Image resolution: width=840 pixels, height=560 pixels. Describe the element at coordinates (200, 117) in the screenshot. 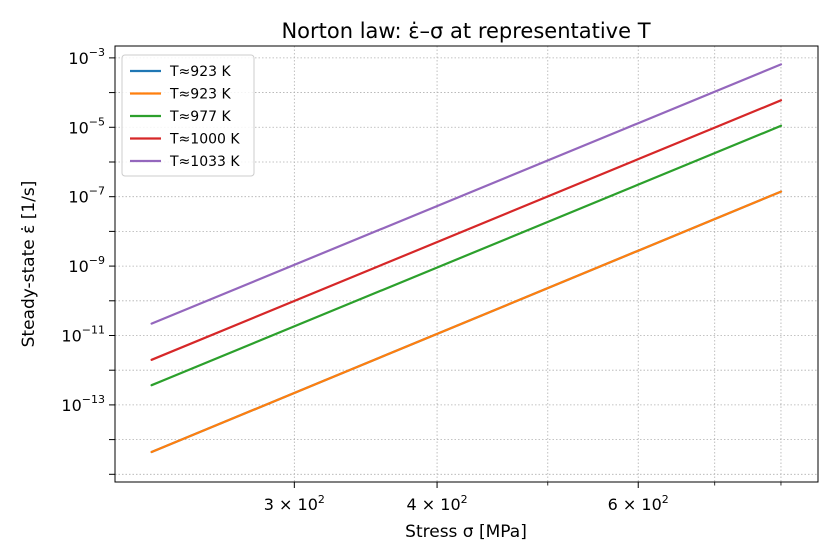

I see `legend-label-3: T≈977 K` at that location.